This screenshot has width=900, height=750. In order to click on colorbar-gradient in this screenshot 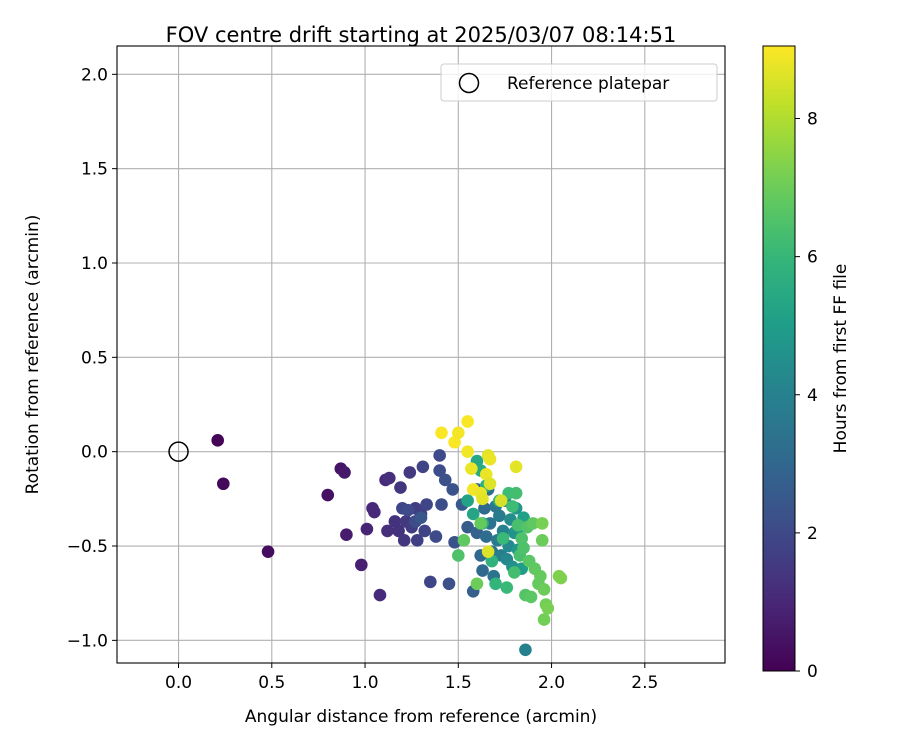, I will do `click(779, 358)`.